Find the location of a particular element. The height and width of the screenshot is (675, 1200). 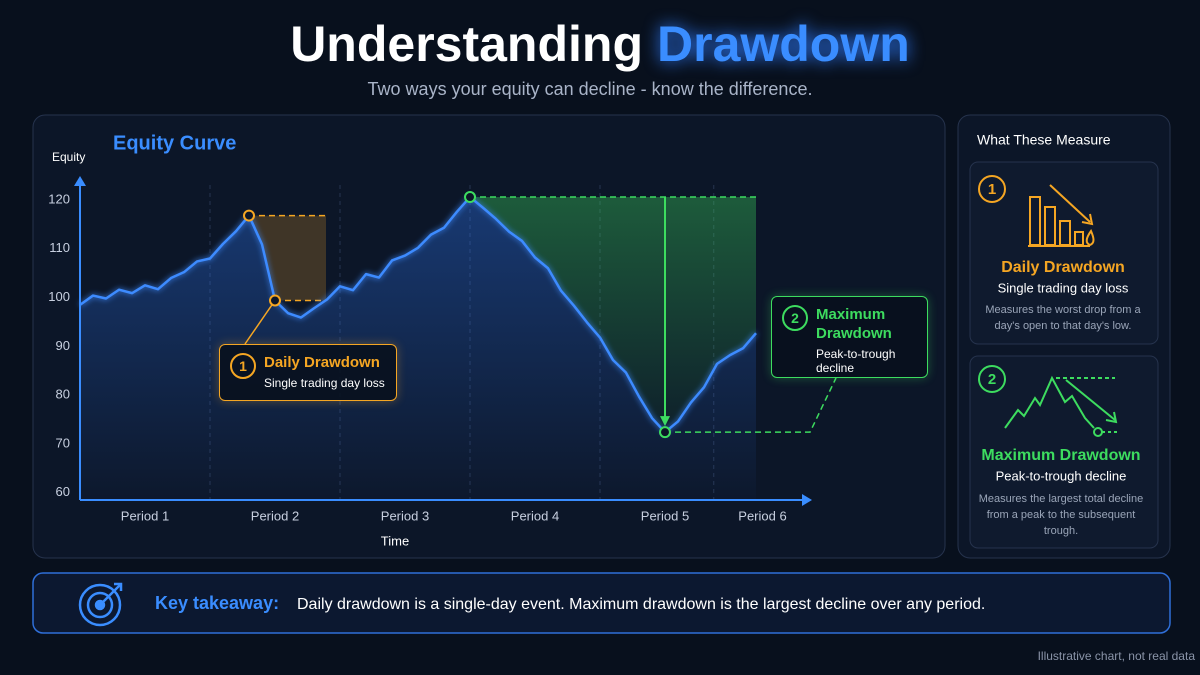

x-tick-label: Period 6 is located at coordinates (762, 515).